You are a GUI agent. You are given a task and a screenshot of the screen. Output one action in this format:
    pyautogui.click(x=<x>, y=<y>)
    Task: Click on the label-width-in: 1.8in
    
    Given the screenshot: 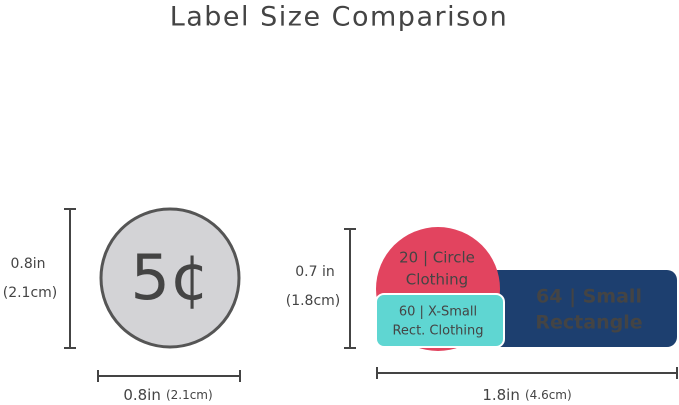 What is the action you would take?
    pyautogui.click(x=501, y=395)
    